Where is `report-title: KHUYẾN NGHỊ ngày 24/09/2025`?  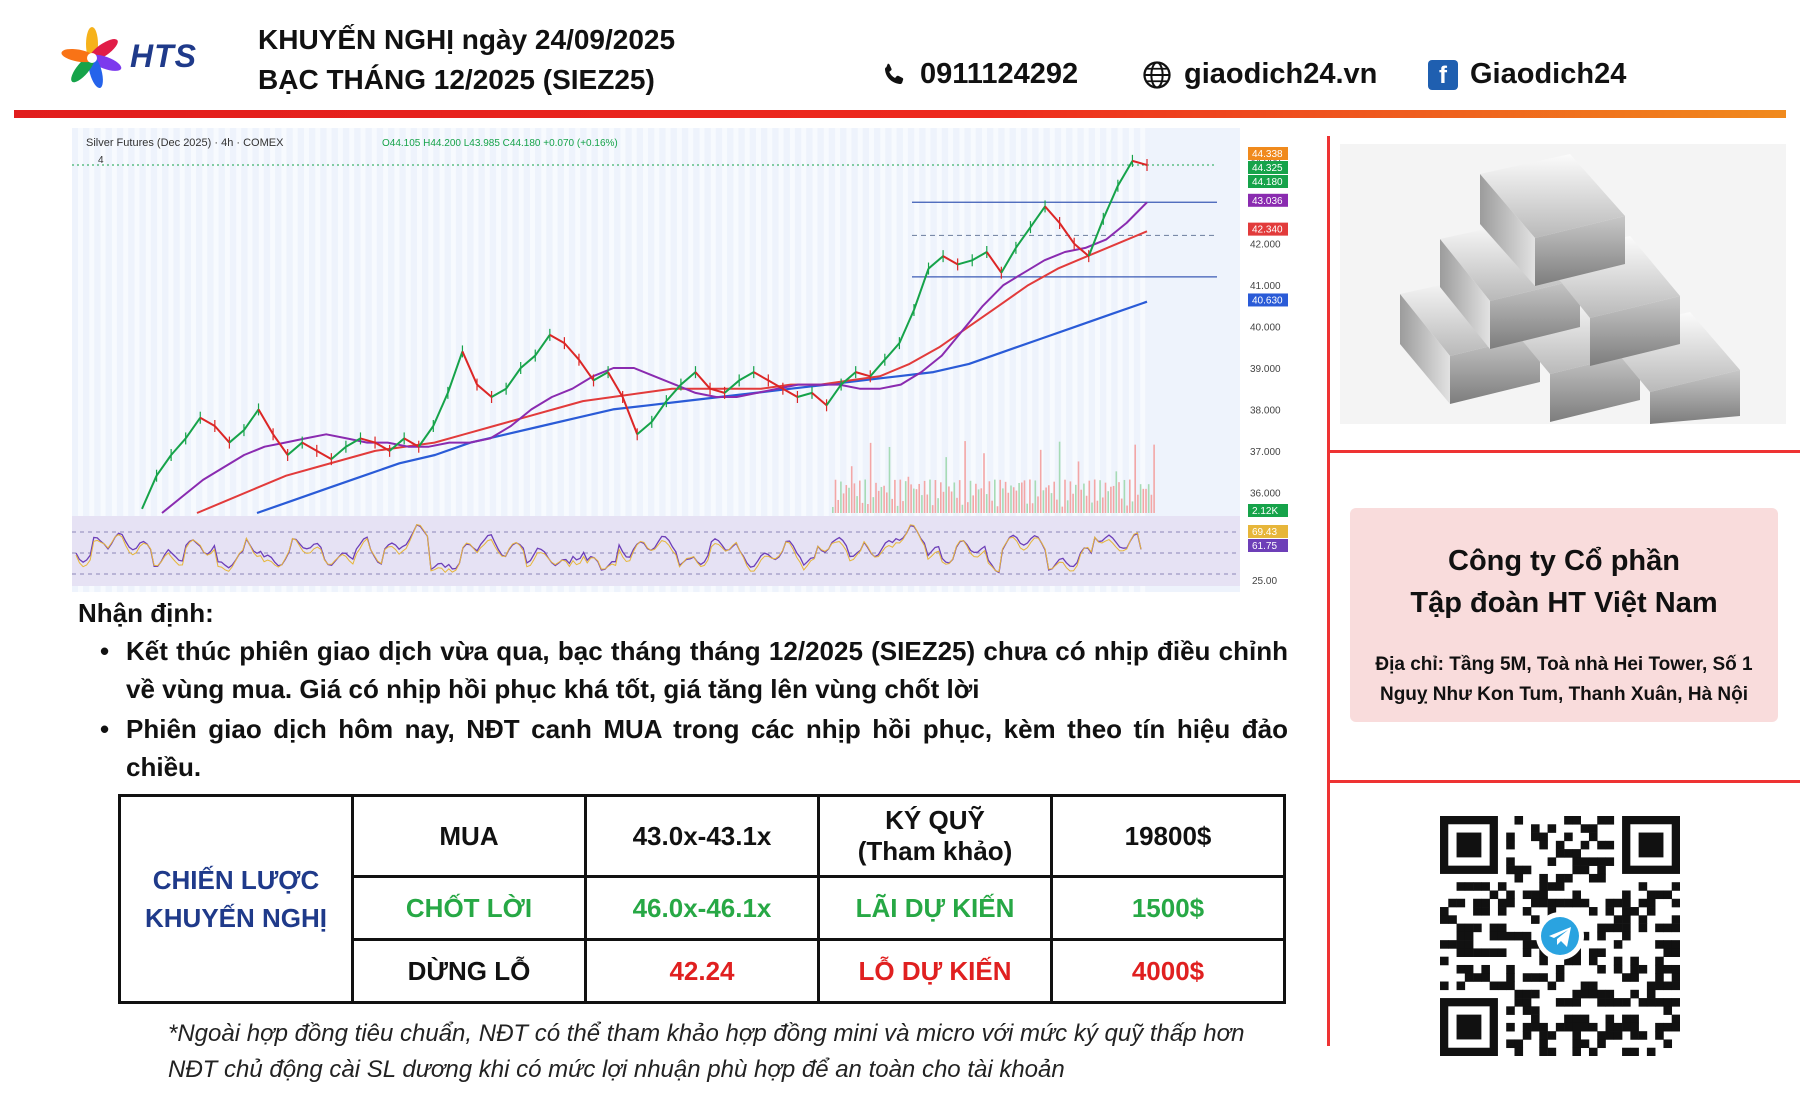 report-title: KHUYẾN NGHỊ ngày 24/09/2025 is located at coordinates (467, 39).